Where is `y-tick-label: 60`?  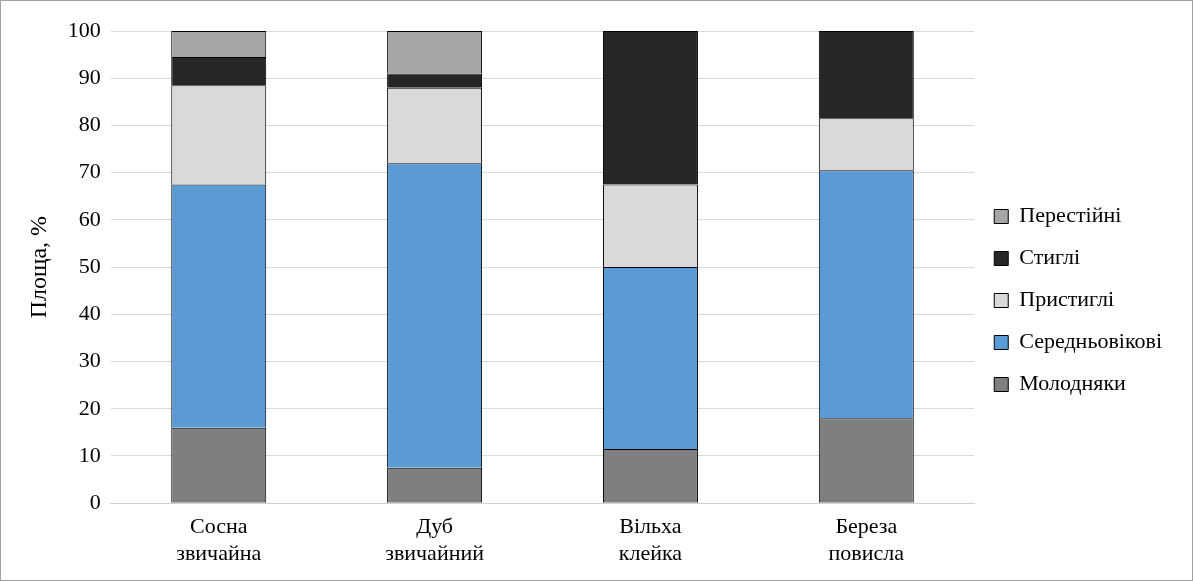 y-tick-label: 60 is located at coordinates (89, 218).